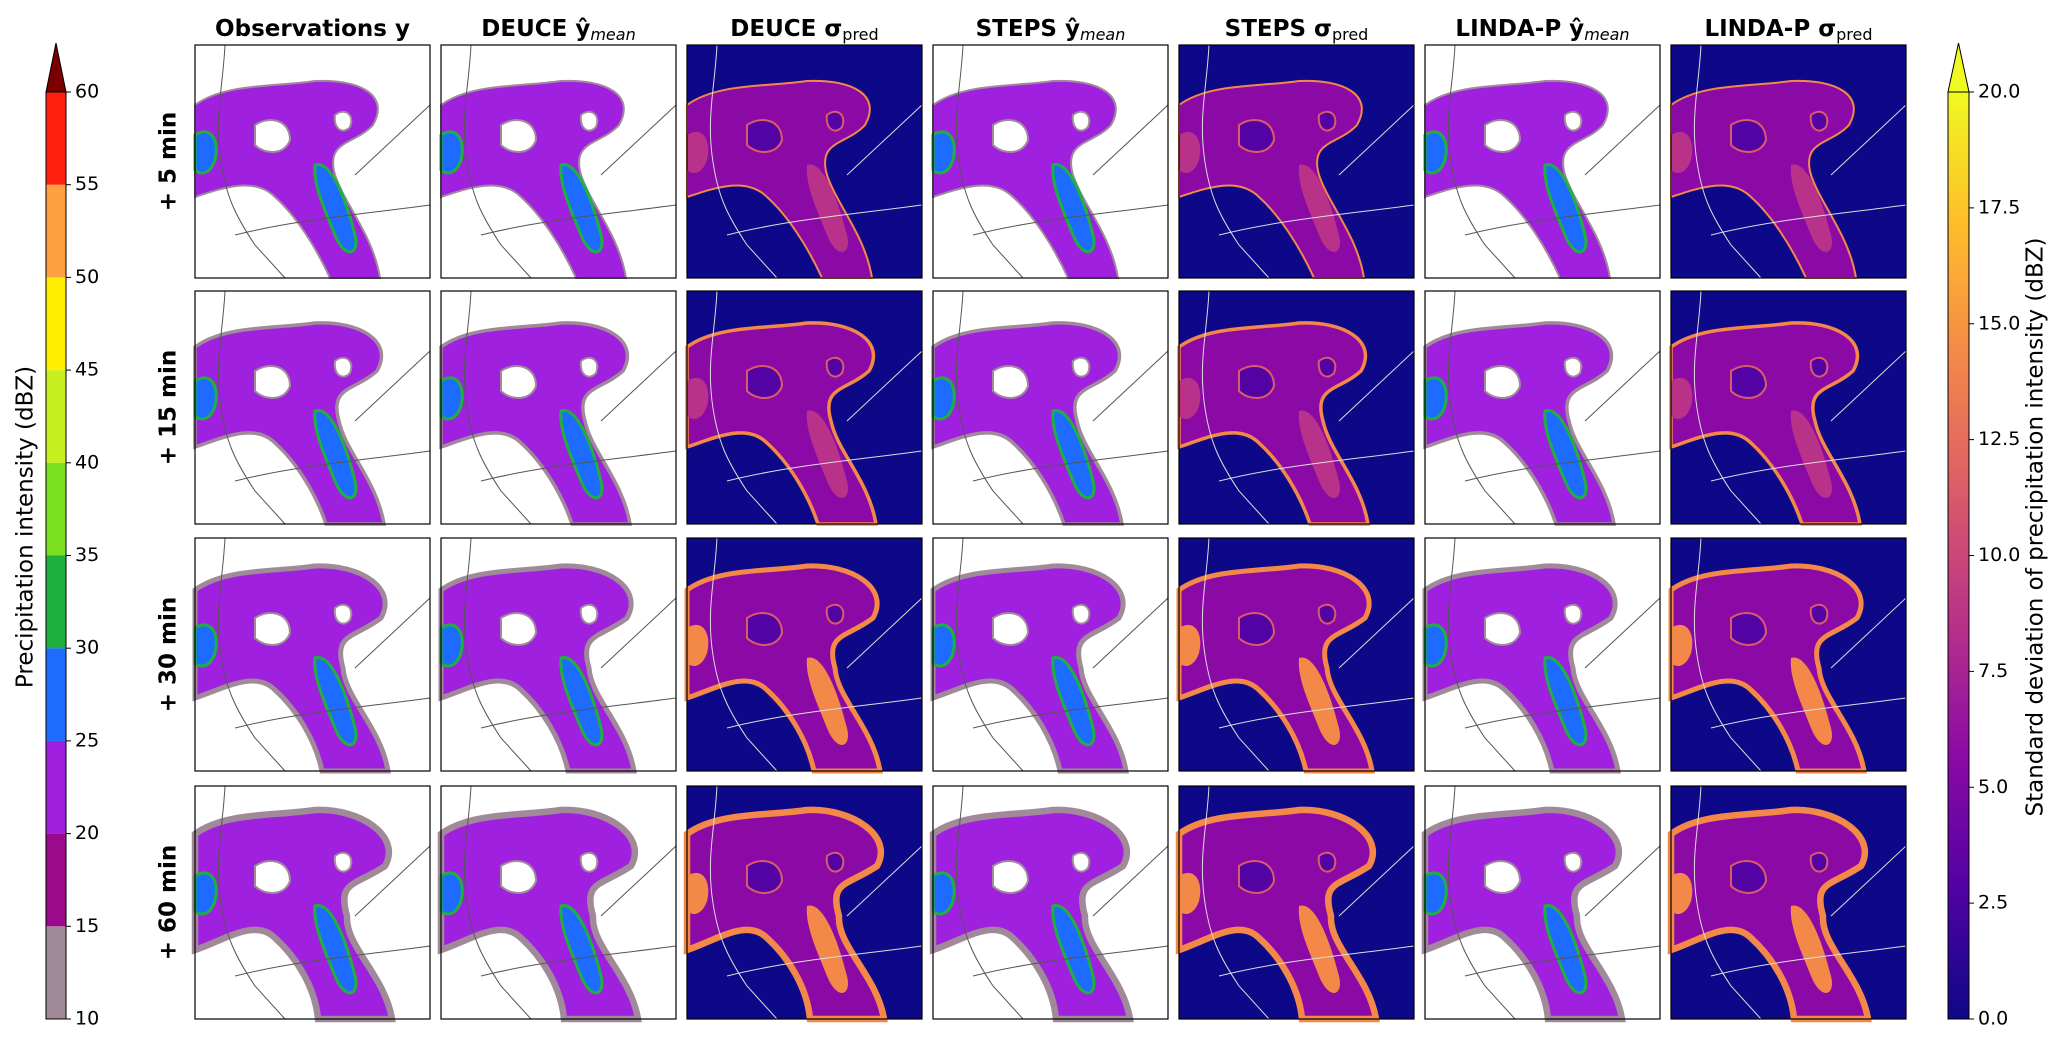  I want to click on colorbar-tick-label: 10.0, so click(1999, 555).